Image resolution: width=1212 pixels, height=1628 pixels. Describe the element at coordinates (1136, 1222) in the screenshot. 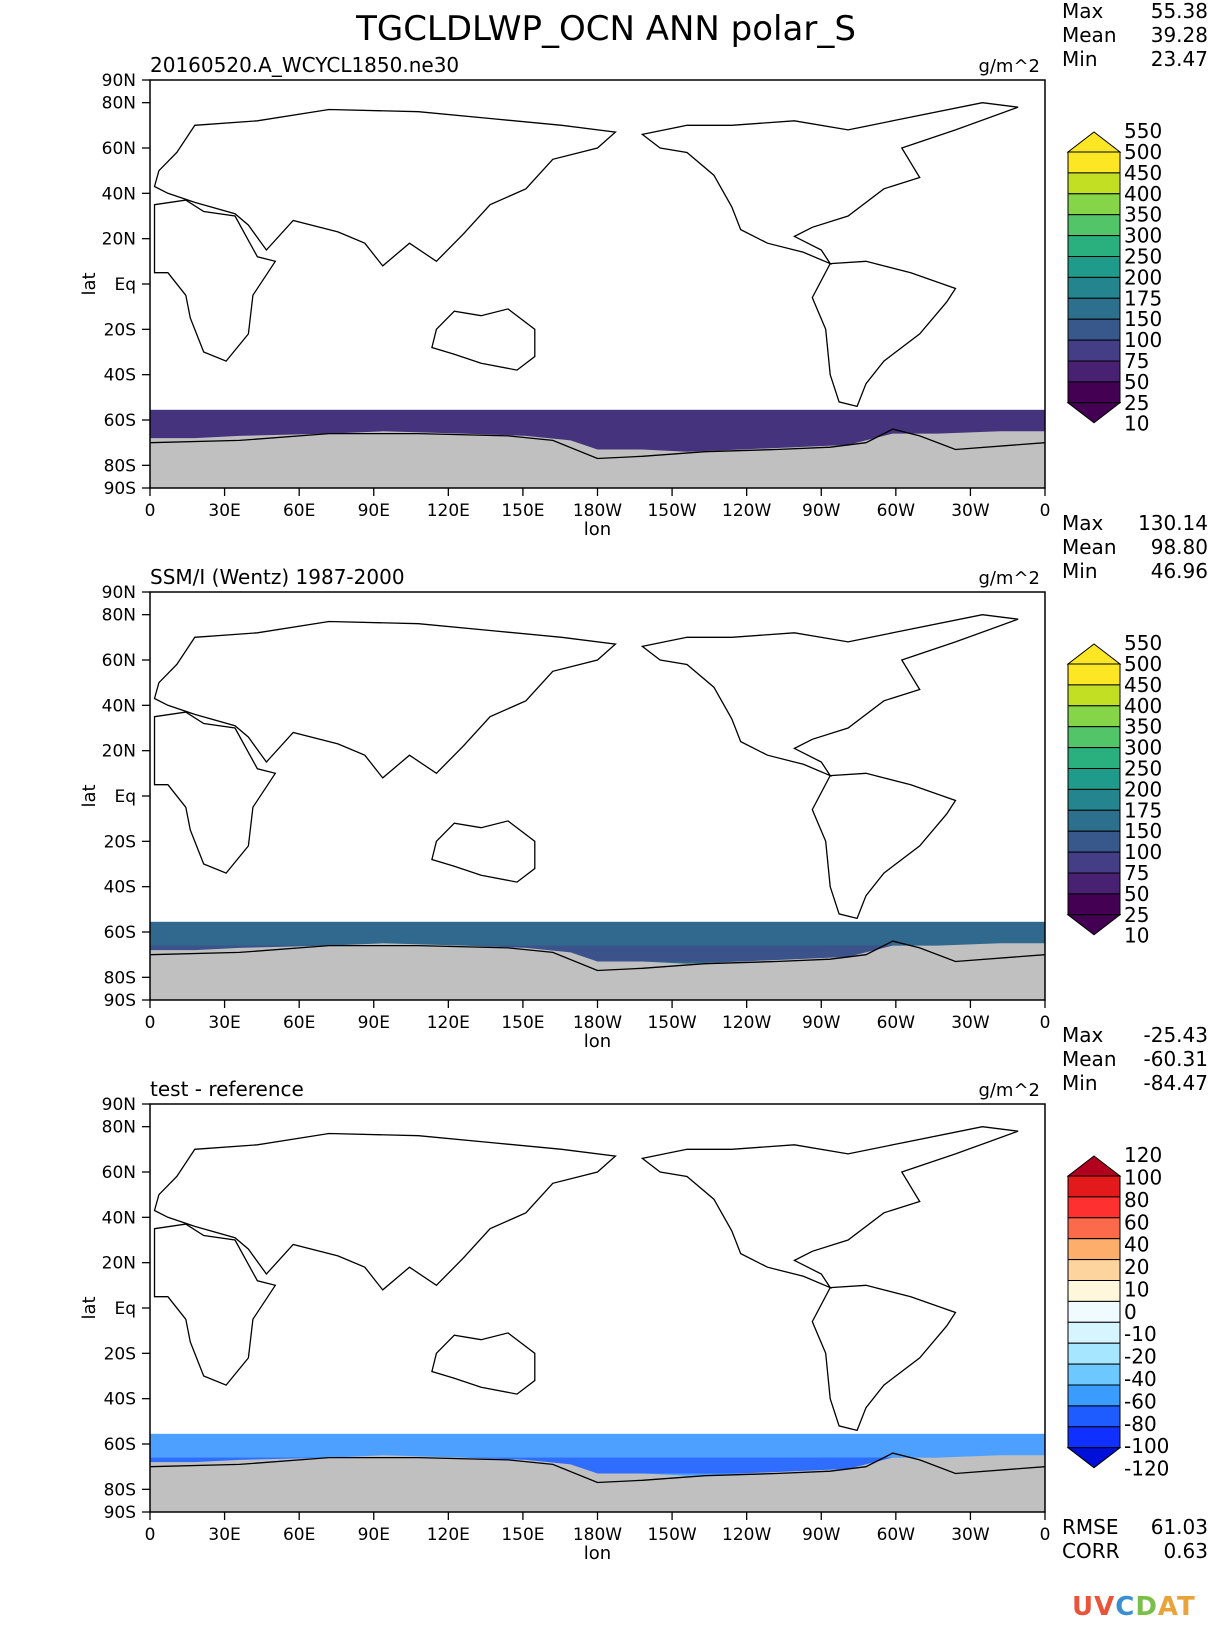

I see `colorbar-level-label: 60` at that location.